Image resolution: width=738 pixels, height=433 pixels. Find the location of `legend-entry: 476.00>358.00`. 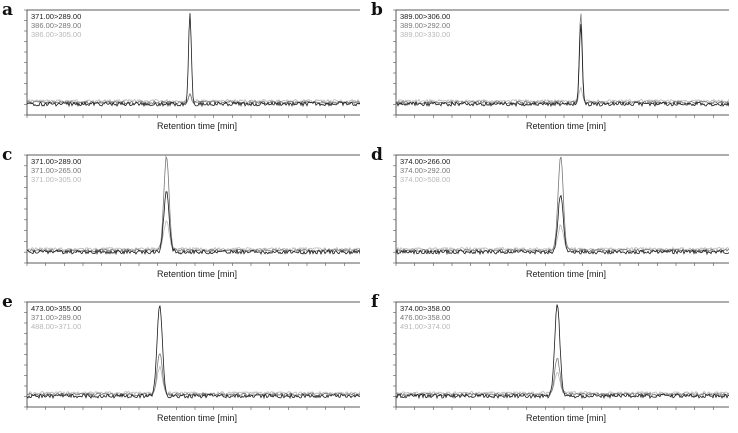

legend-entry: 476.00>358.00 is located at coordinates (425, 317).